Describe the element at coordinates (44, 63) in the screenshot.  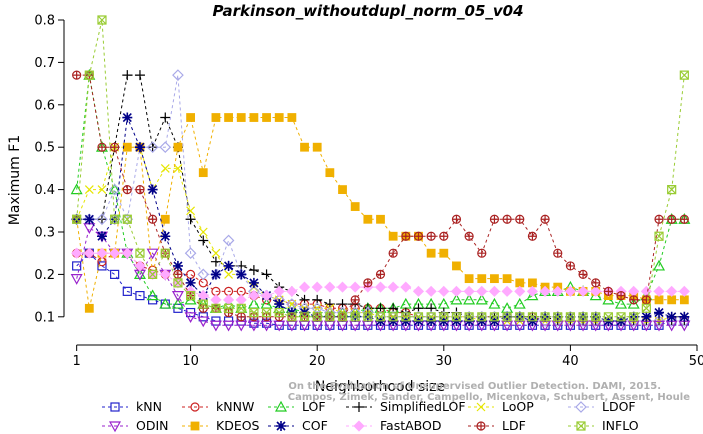
I see `y-tick-label: 0.7` at that location.